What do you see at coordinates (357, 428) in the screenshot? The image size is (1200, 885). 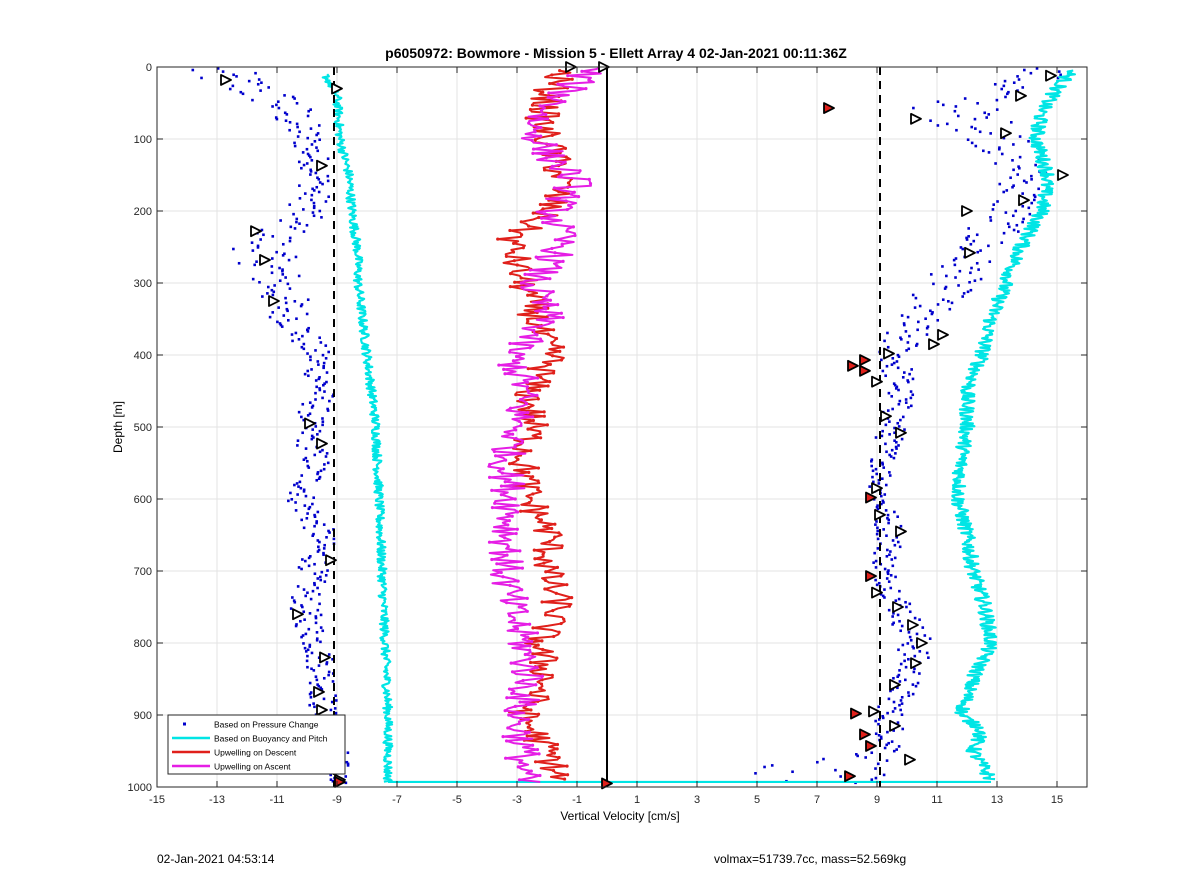 I see `series-buoyancy-left` at bounding box center [357, 428].